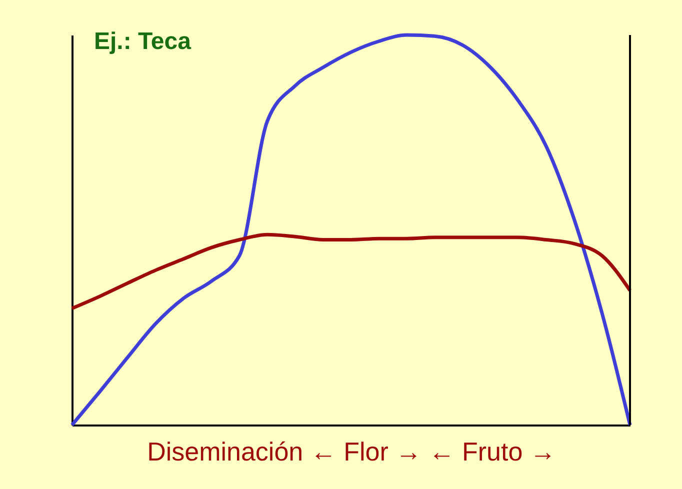  What do you see at coordinates (143, 41) in the screenshot?
I see `annotation: Ej.: Teca` at bounding box center [143, 41].